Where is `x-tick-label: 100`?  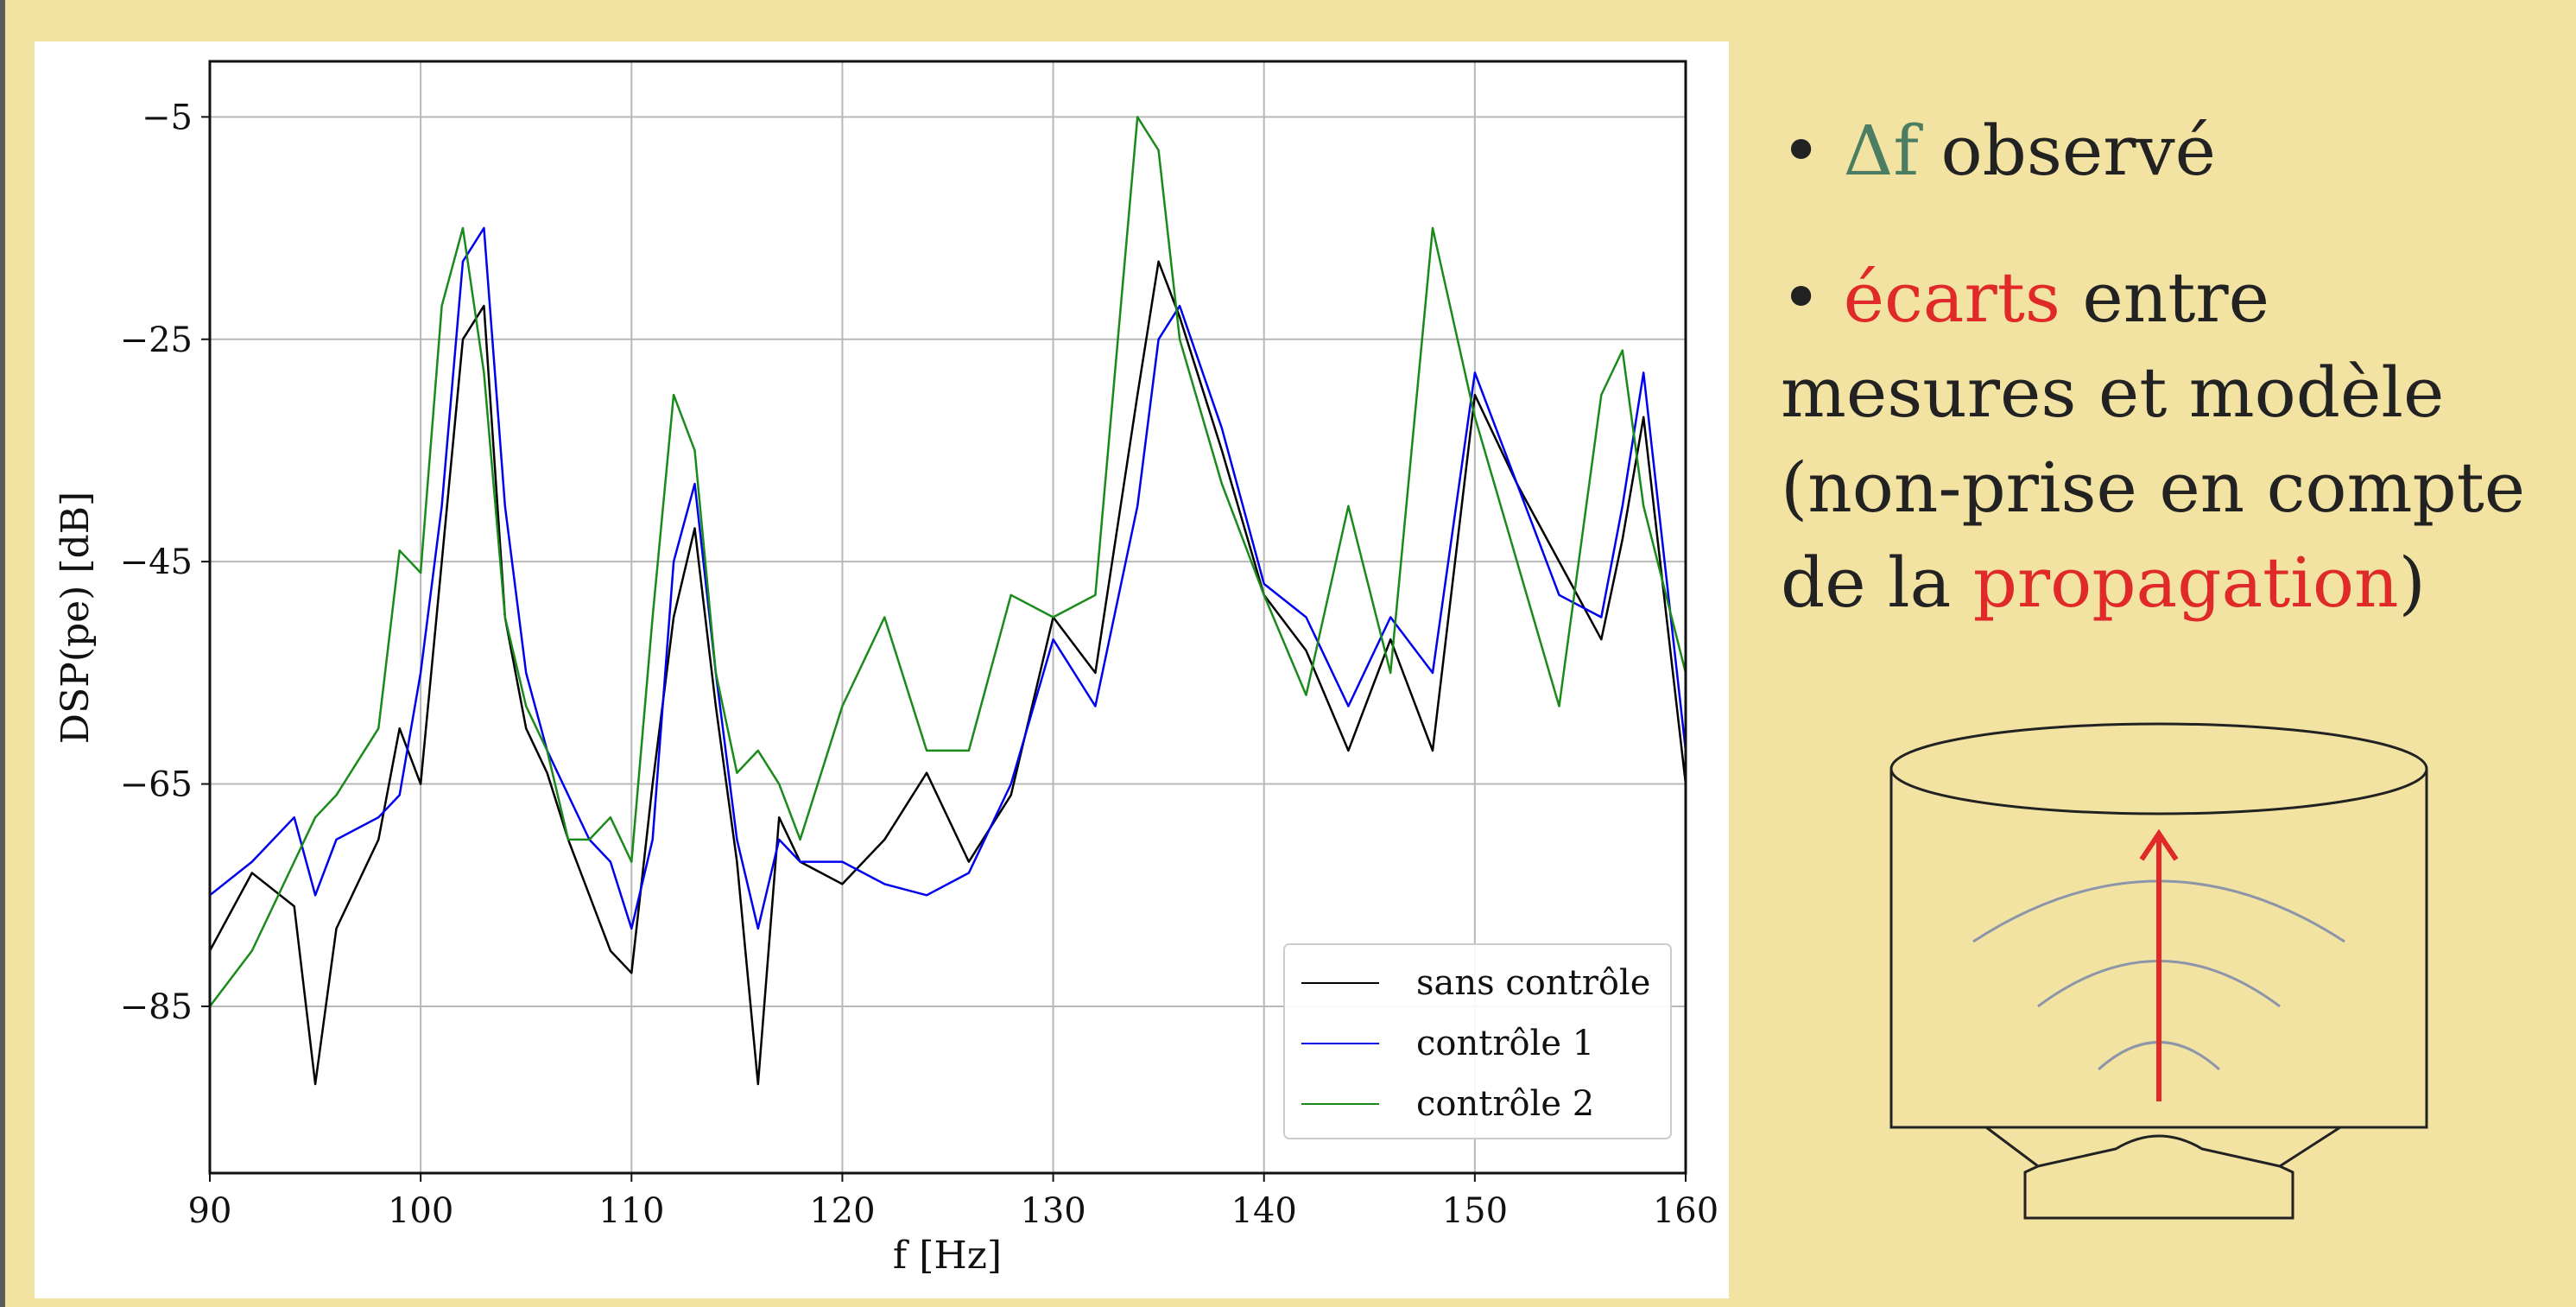 x-tick-label: 100 is located at coordinates (420, 1211).